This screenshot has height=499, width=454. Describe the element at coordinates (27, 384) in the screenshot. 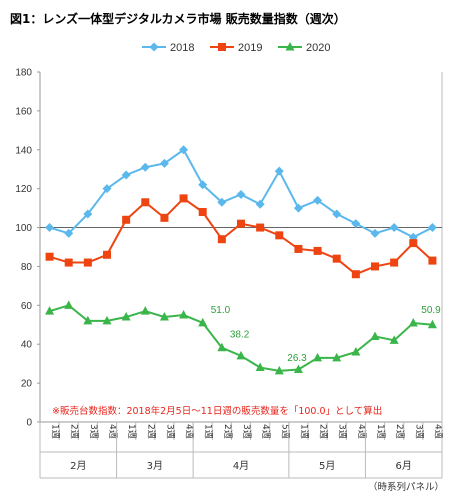

I see `y-tick-label: 20` at that location.